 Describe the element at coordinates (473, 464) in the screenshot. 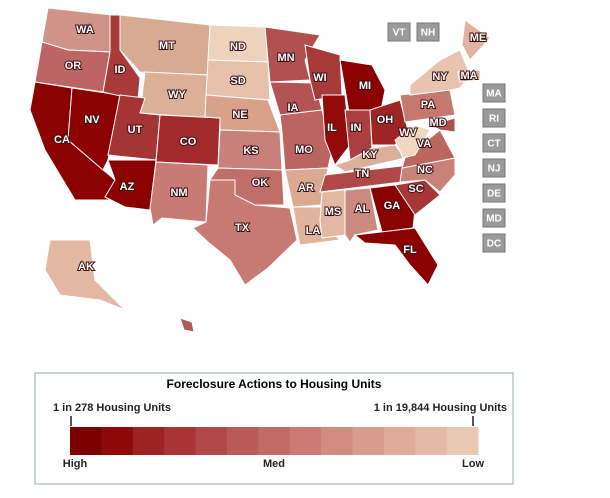

I see `legend-low: Low` at that location.